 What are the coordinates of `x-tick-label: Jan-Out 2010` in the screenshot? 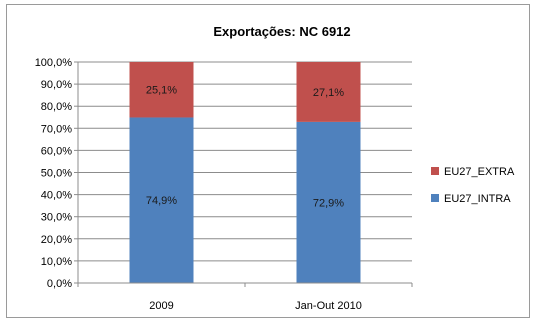 It's located at (328, 306).